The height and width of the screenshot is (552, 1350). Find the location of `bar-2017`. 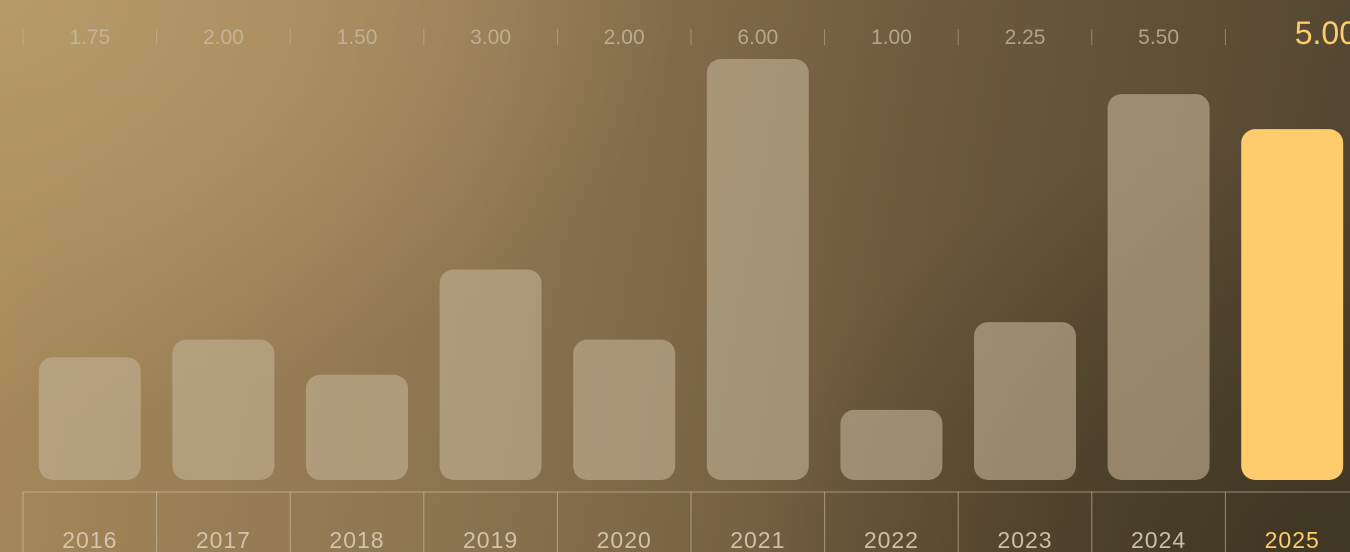

bar-2017 is located at coordinates (223, 410).